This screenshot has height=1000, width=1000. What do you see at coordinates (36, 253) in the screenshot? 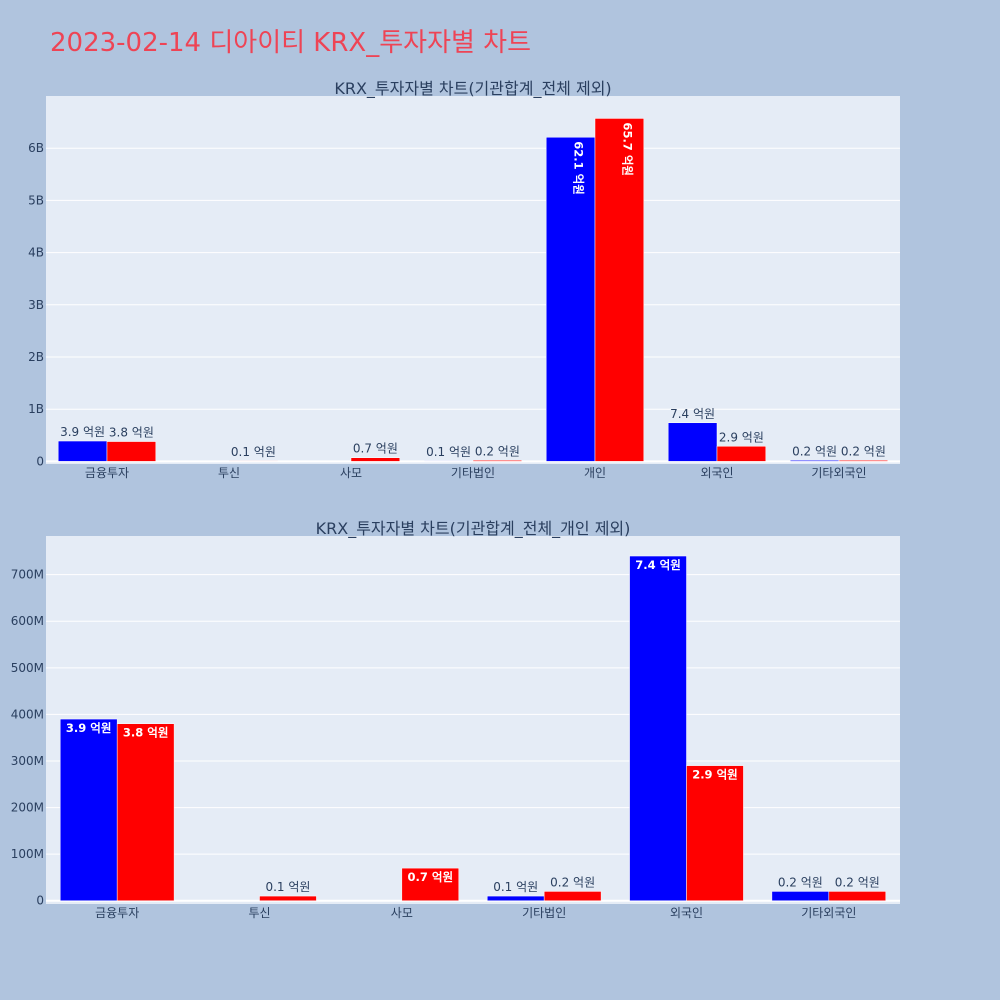
I see `y-tick-label: 4B` at bounding box center [36, 253].